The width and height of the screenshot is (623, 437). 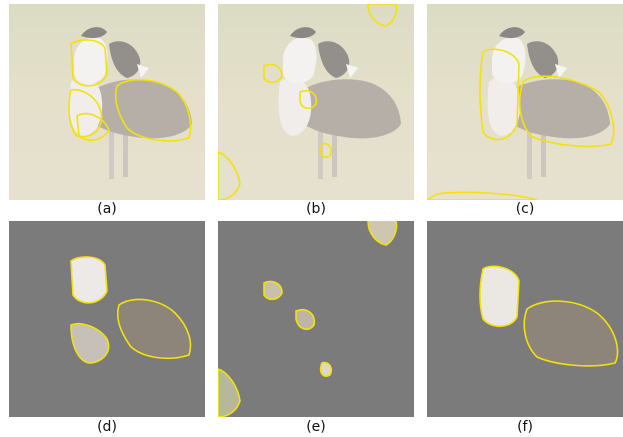 I want to click on panel-c-image, so click(x=525, y=102).